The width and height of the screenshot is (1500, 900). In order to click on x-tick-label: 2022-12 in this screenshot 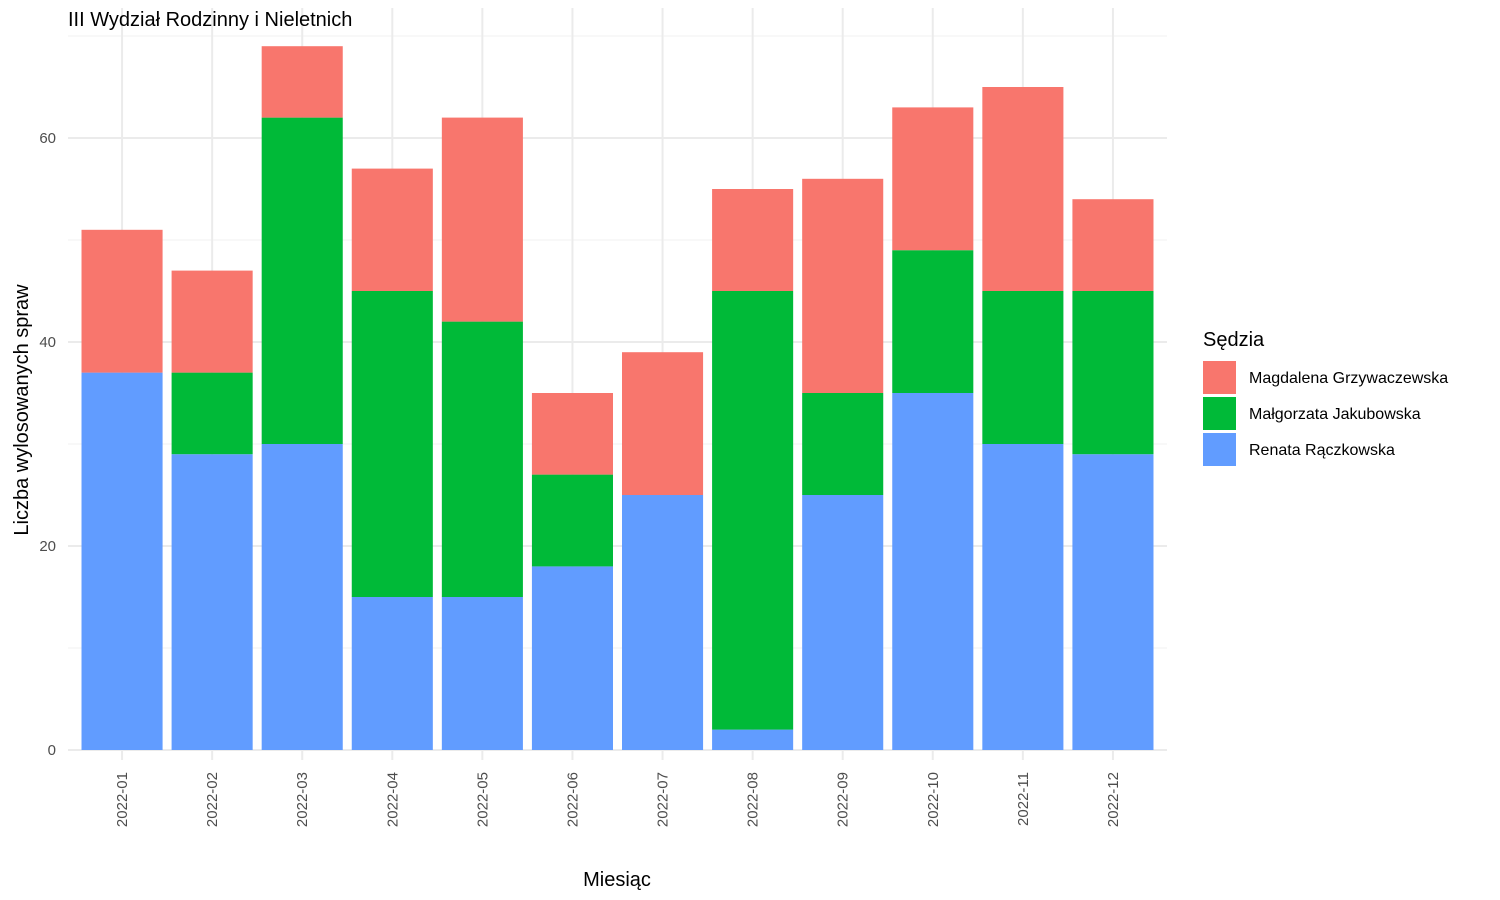, I will do `click(1113, 799)`.